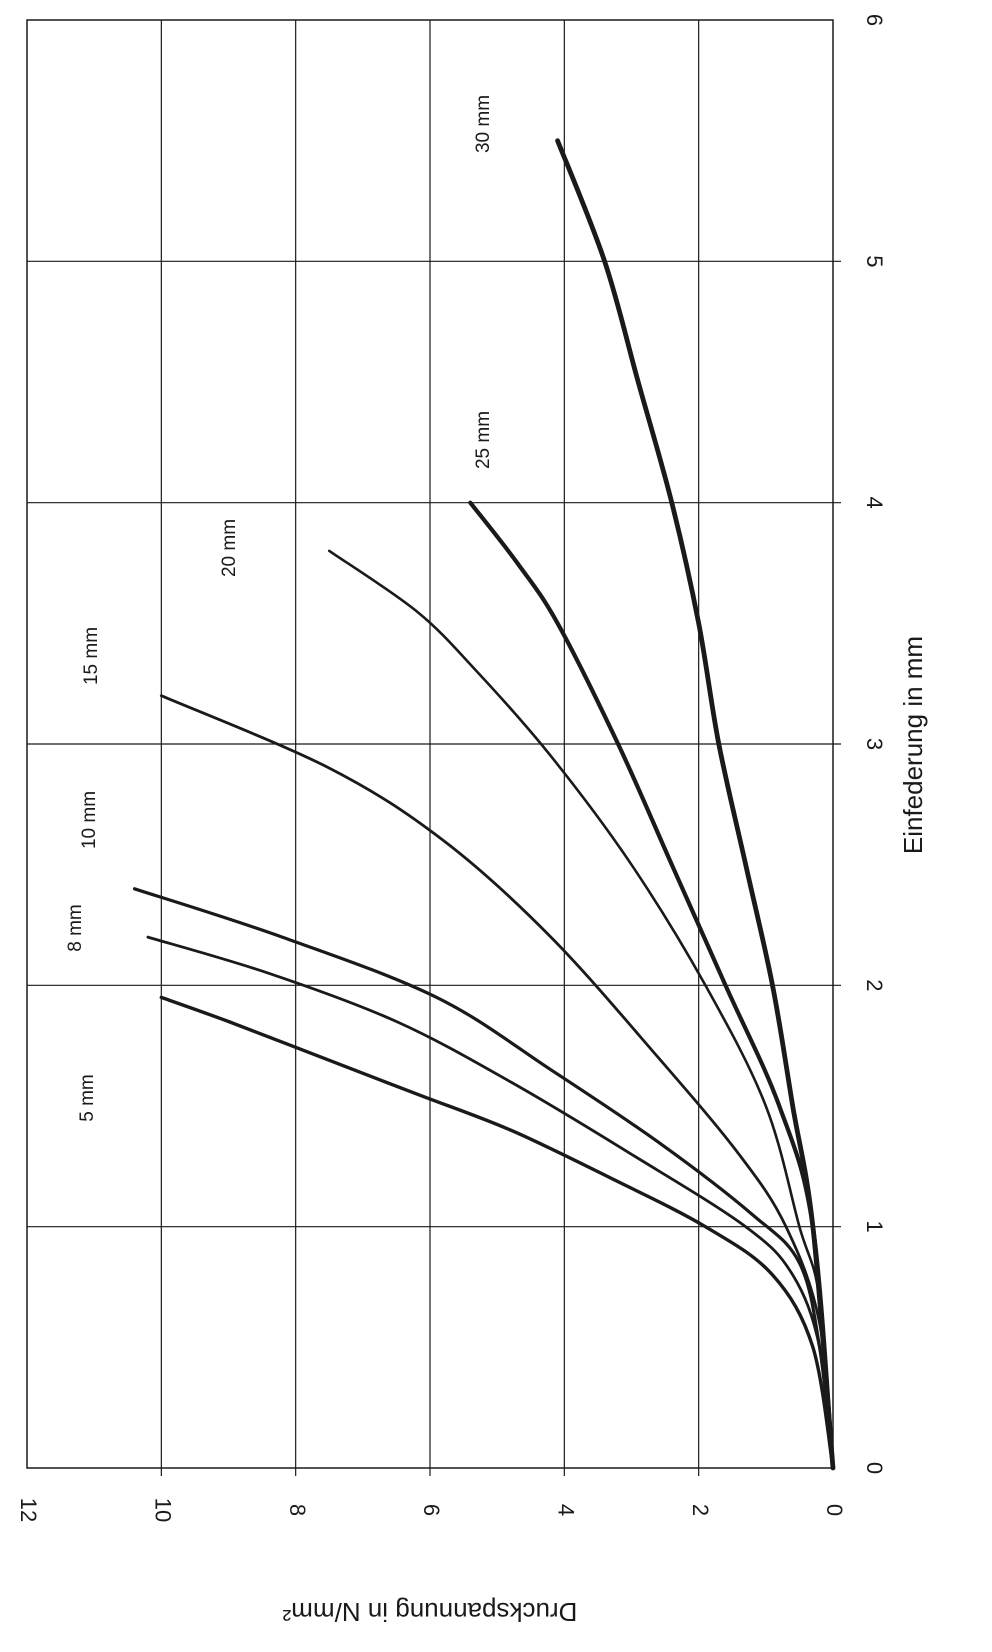  I want to click on x-axis-title: Einfederung in mm, so click(913, 745).